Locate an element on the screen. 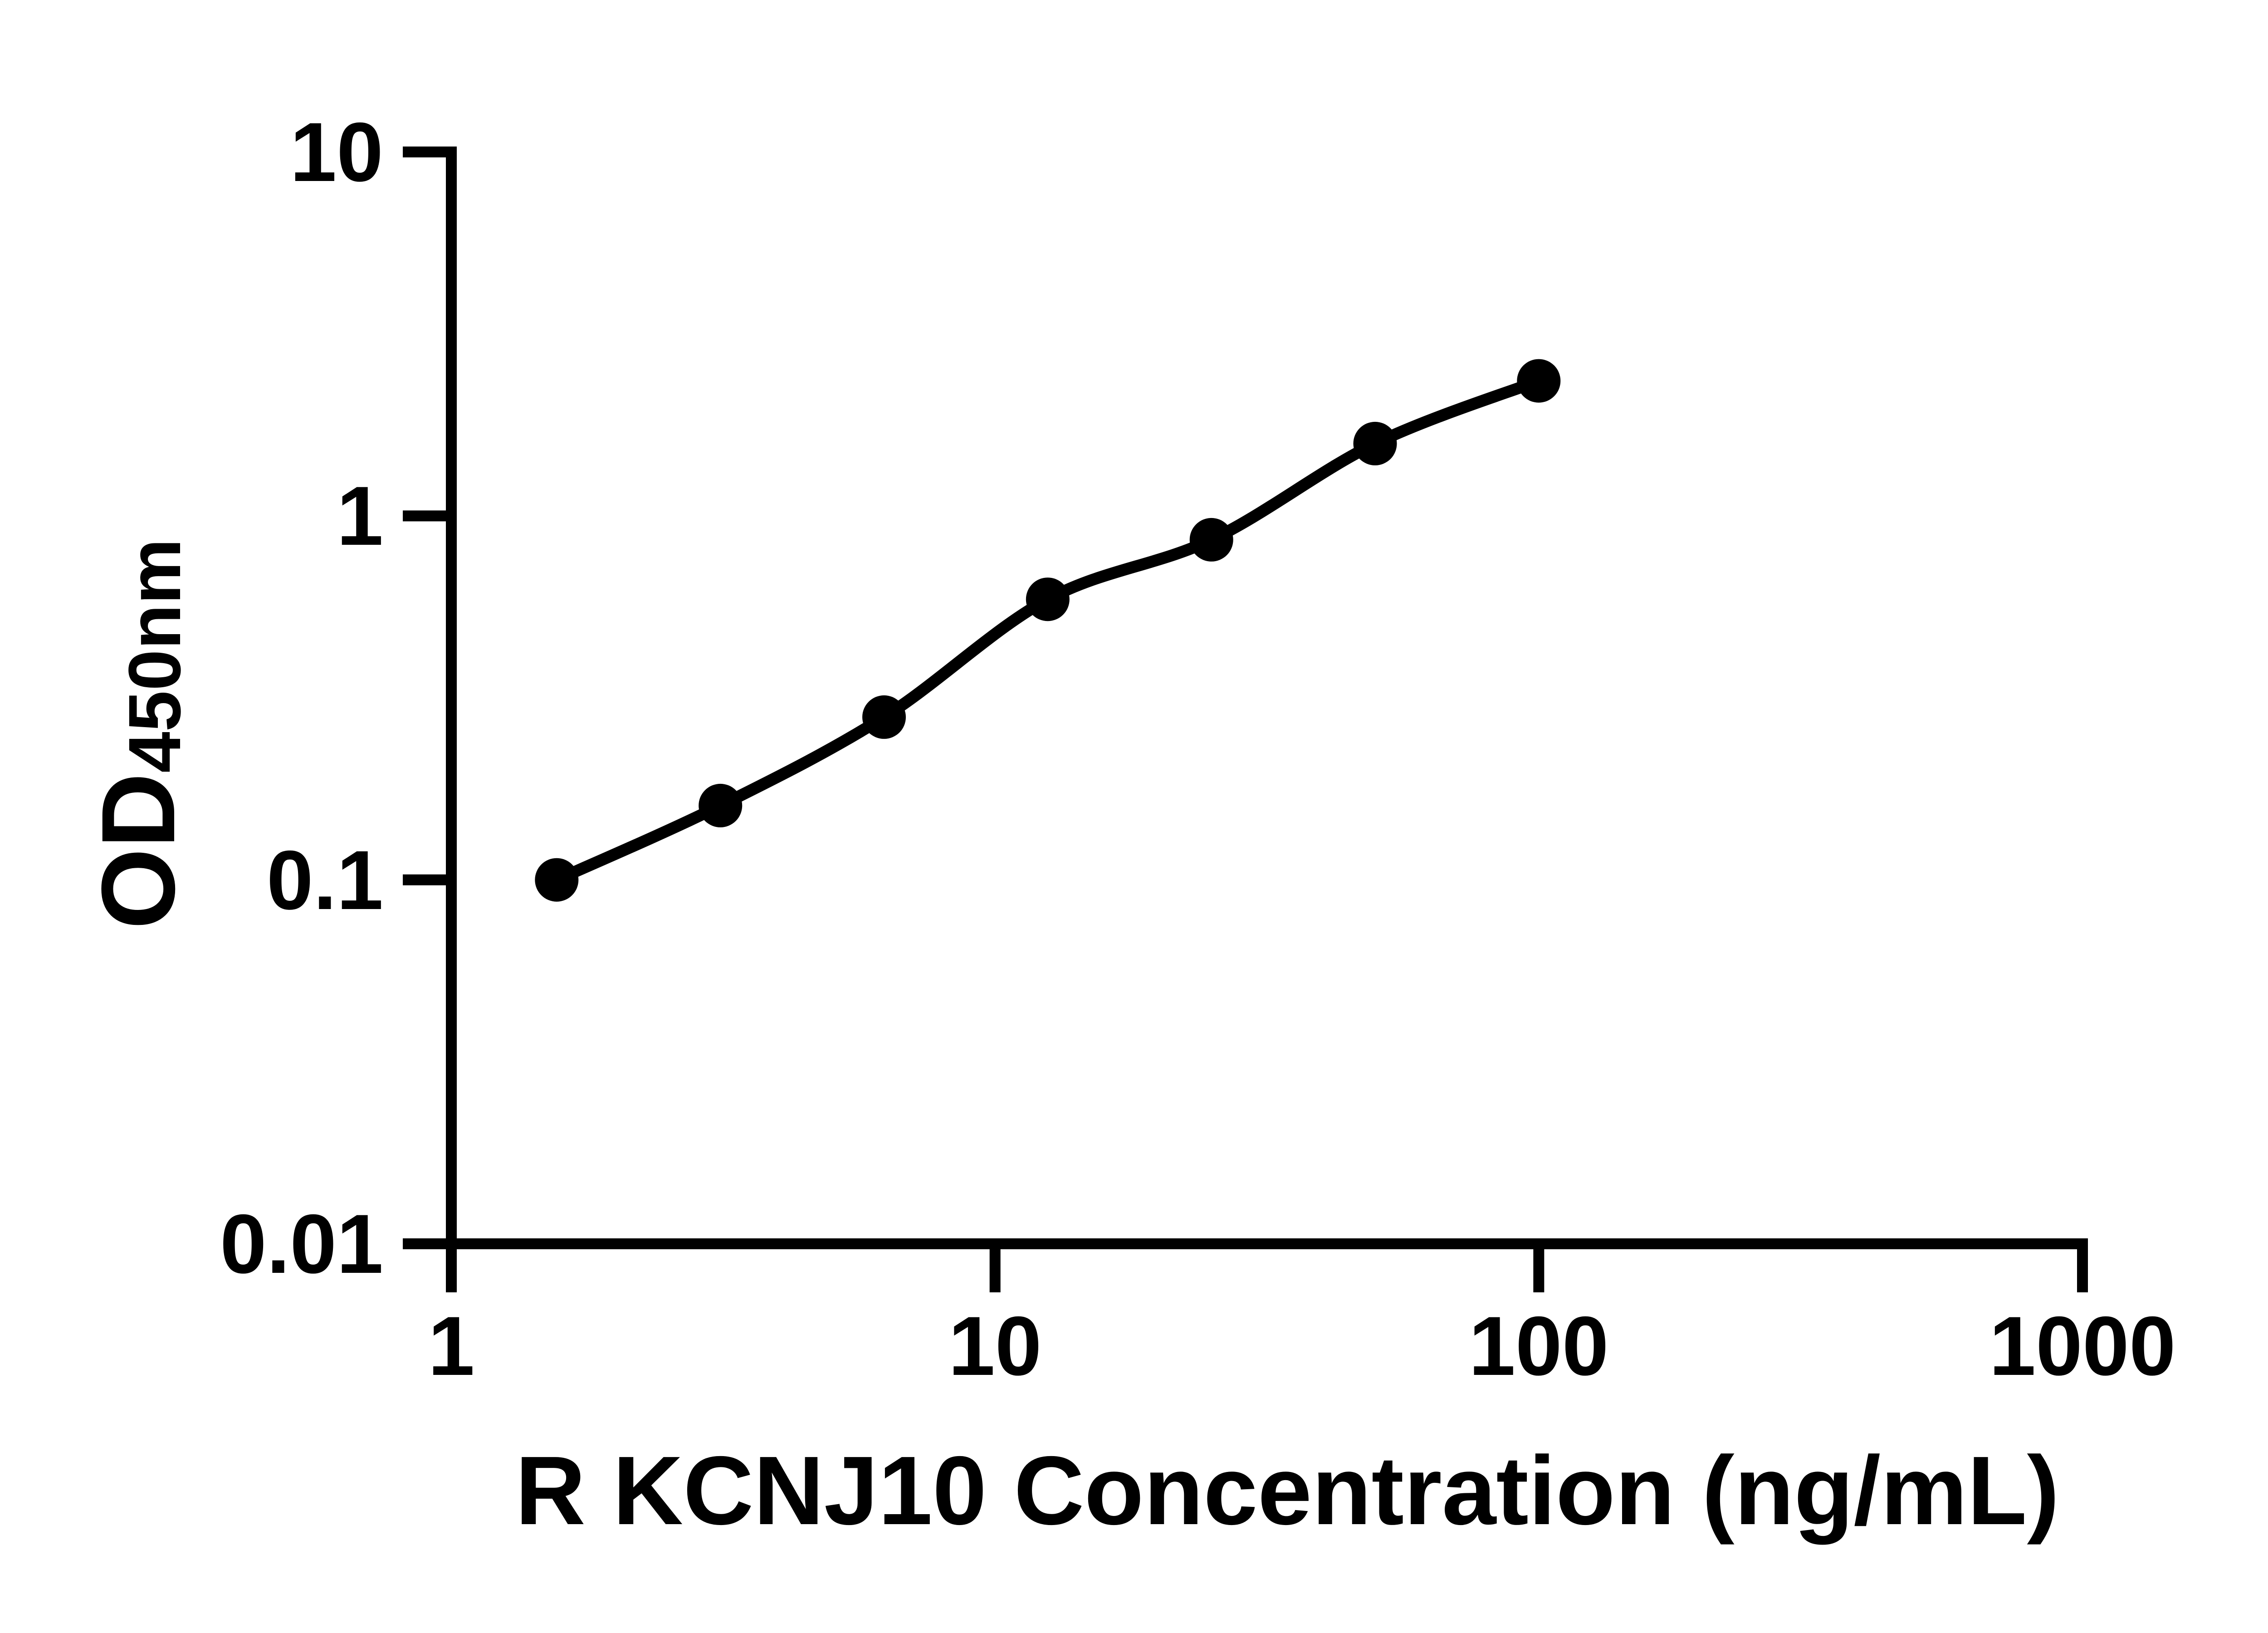  x-tick-label-10: 10 is located at coordinates (995, 1346).